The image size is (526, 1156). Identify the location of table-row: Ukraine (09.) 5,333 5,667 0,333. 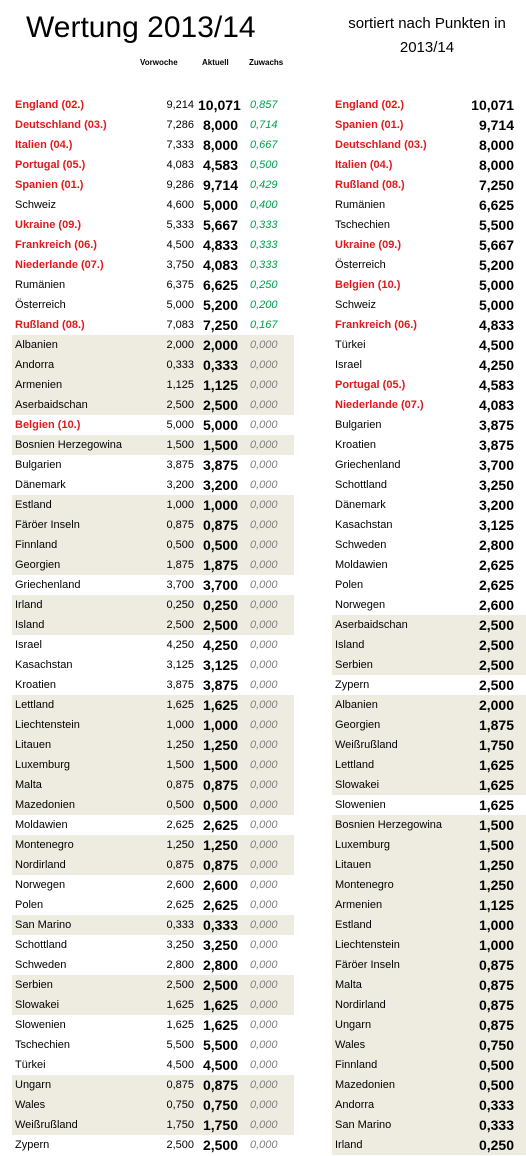
(153, 225).